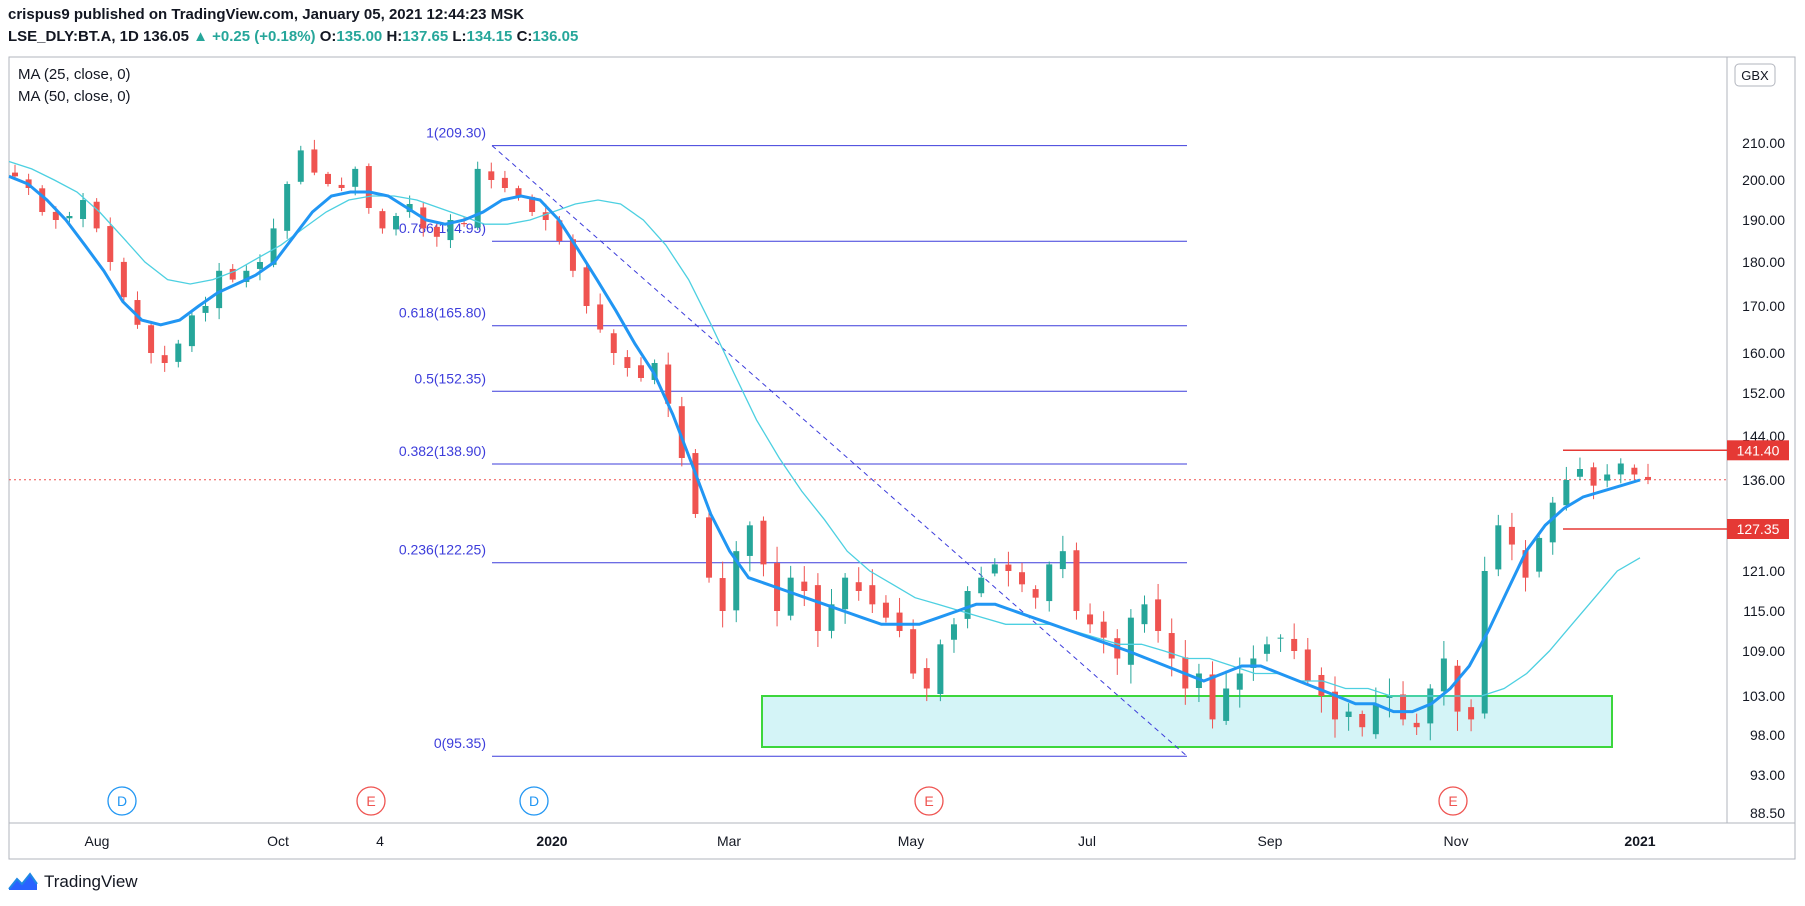  I want to click on x-tick-label: Jul, so click(1087, 841).